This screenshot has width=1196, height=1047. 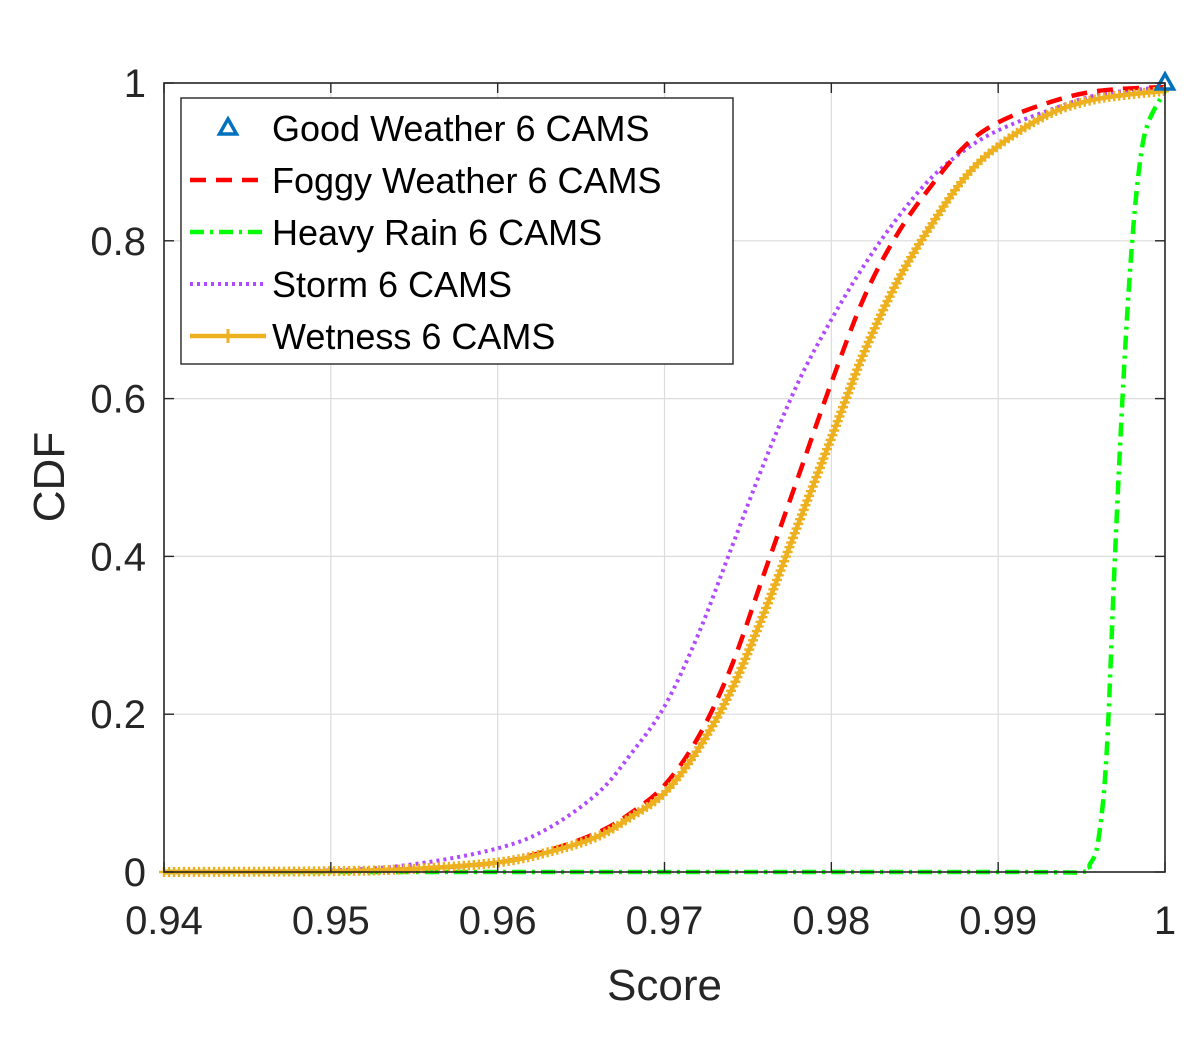 I want to click on legend-item-storm-6-cams: Storm 6 CAMS, so click(x=351, y=284).